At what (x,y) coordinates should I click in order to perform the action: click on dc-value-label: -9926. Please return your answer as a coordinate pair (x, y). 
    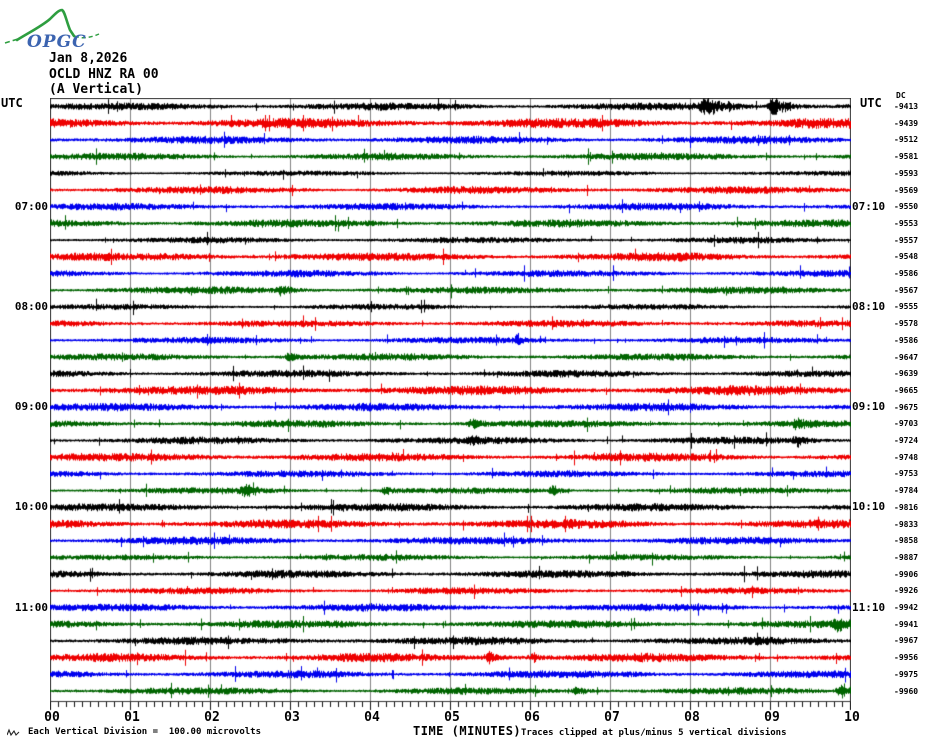
    Looking at the image, I should click on (906, 591).